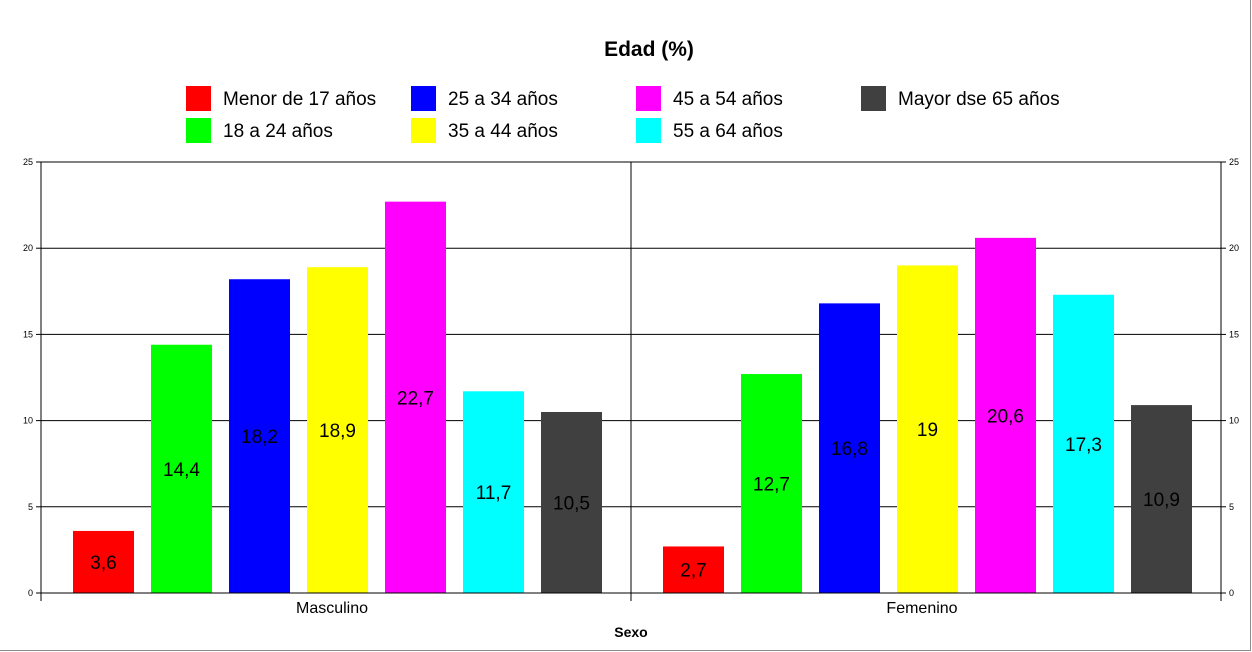 This screenshot has width=1252, height=652. I want to click on legend-label: 25 a 34 años, so click(503, 99).